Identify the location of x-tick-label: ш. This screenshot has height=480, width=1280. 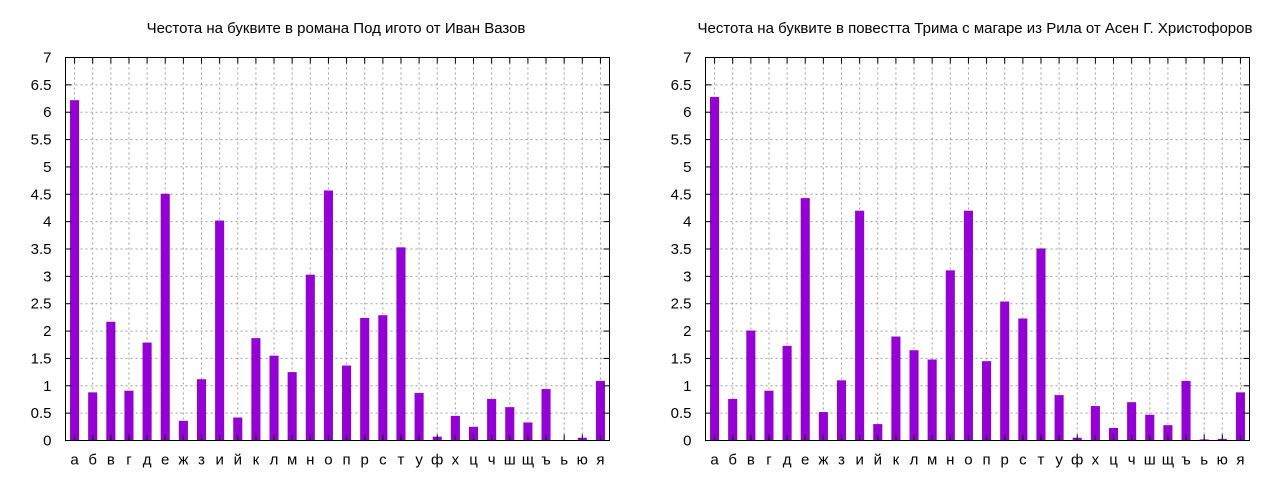
(1150, 460).